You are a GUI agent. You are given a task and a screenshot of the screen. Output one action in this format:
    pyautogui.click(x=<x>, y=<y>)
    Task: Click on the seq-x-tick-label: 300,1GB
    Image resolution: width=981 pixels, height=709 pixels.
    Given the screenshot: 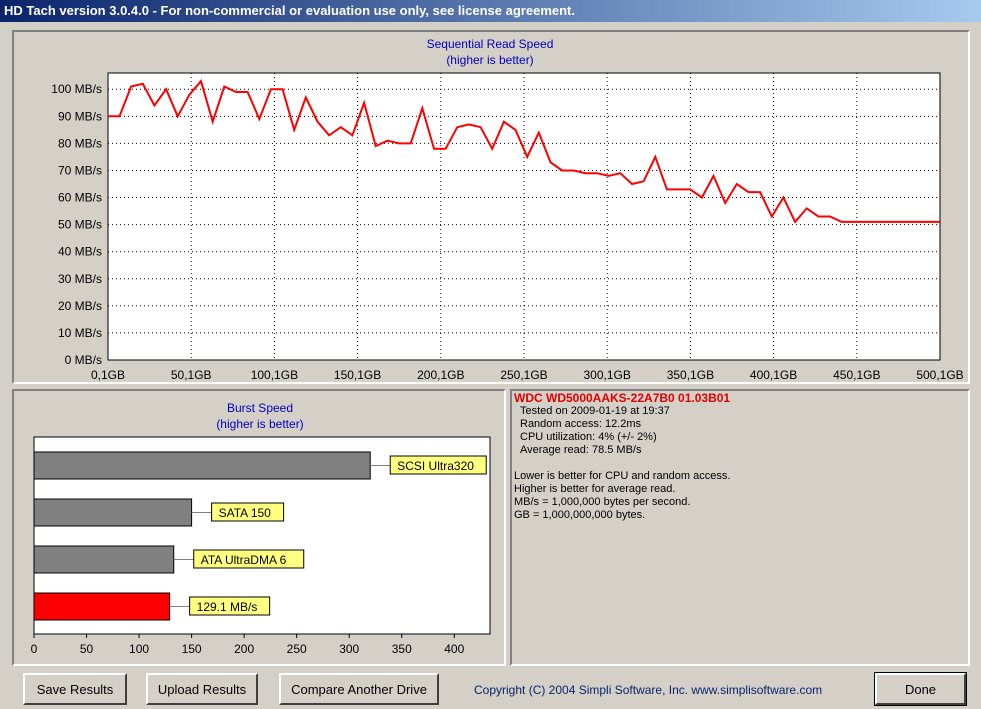 What is the action you would take?
    pyautogui.click(x=607, y=375)
    